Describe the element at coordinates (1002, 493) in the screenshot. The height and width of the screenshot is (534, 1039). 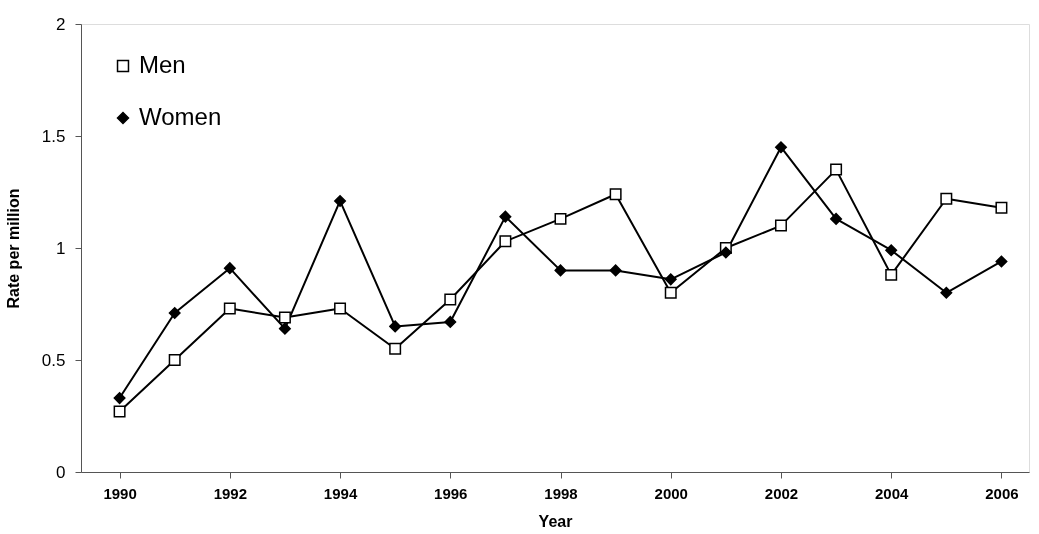
I see `x-tick-label: 2006` at that location.